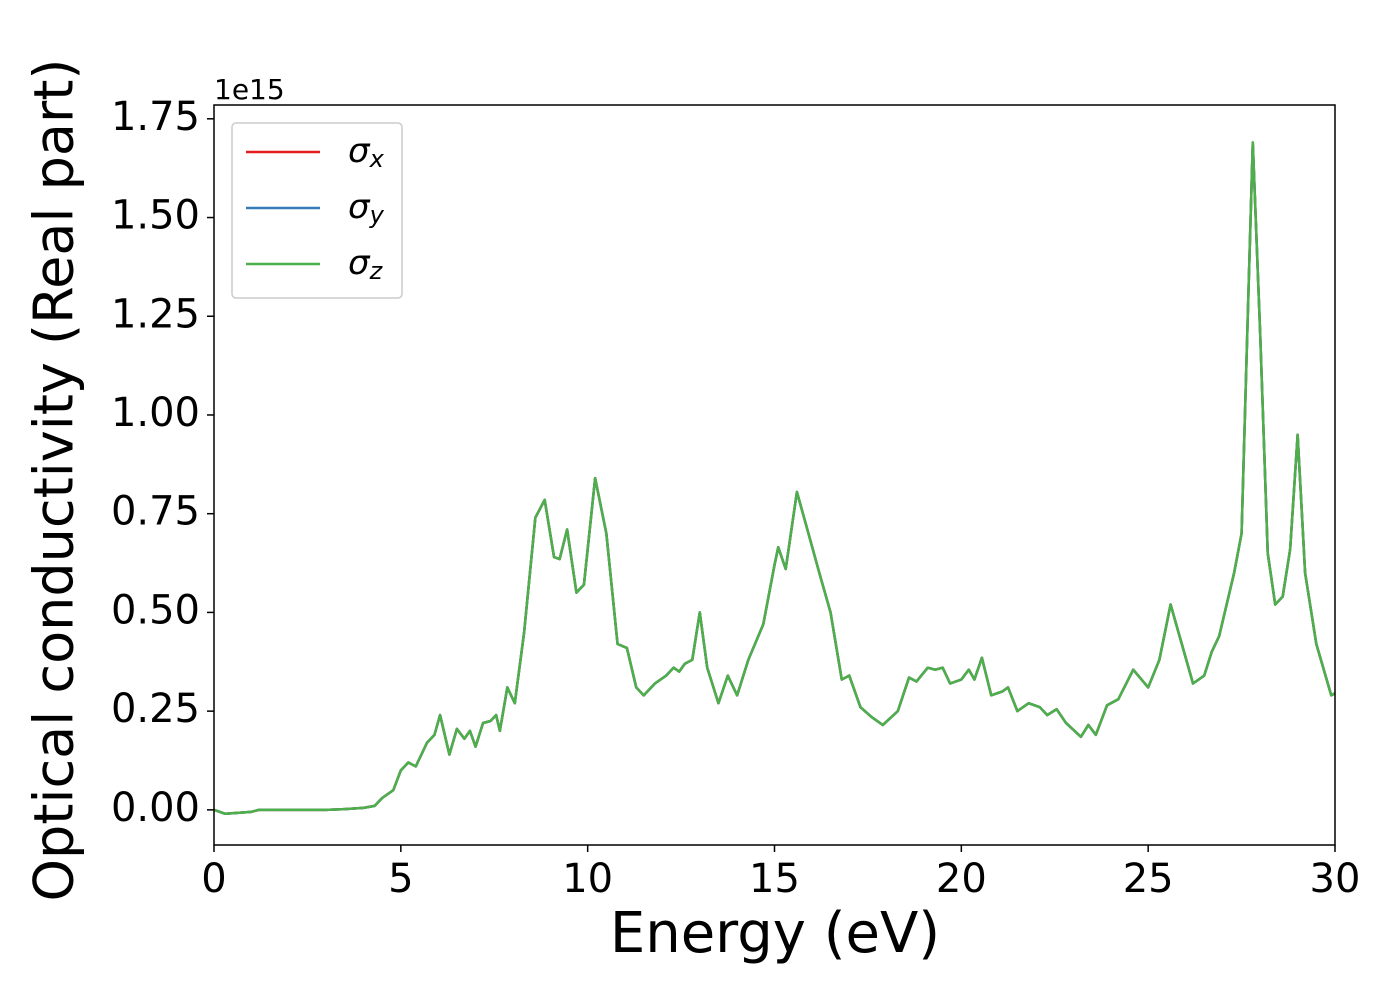 Image resolution: width=1400 pixels, height=1000 pixels. I want to click on legend-label: σx, so click(366, 152).